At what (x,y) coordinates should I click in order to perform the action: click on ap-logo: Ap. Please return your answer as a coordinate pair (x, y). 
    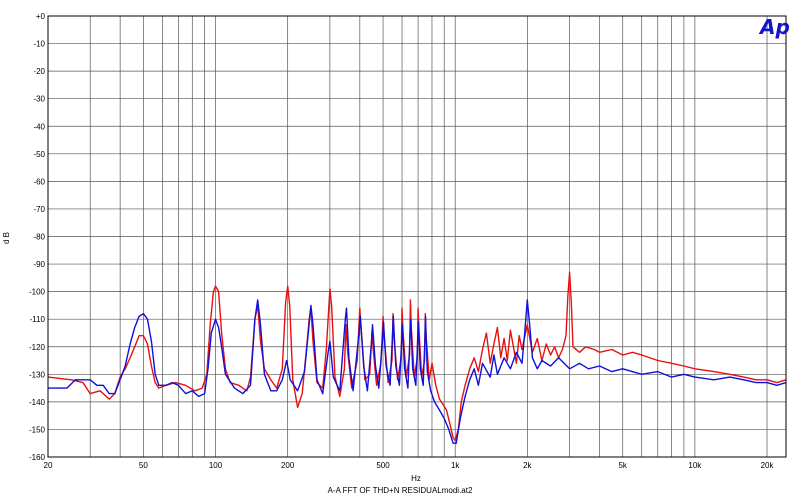
    Looking at the image, I should click on (774, 27).